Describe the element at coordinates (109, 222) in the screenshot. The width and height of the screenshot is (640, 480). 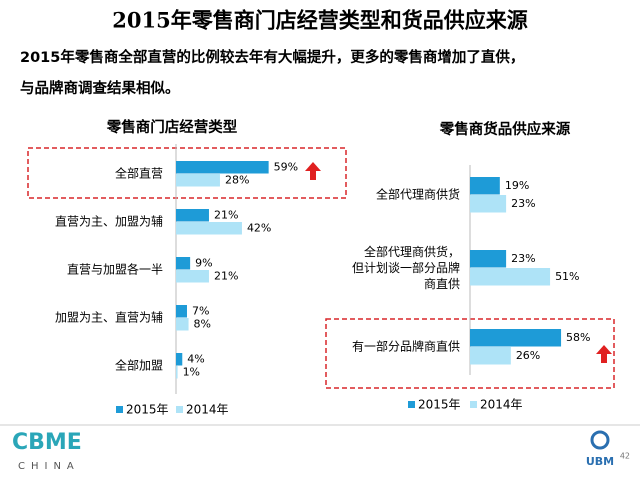
I see `category-label: 直营为主、加盟为辅` at that location.